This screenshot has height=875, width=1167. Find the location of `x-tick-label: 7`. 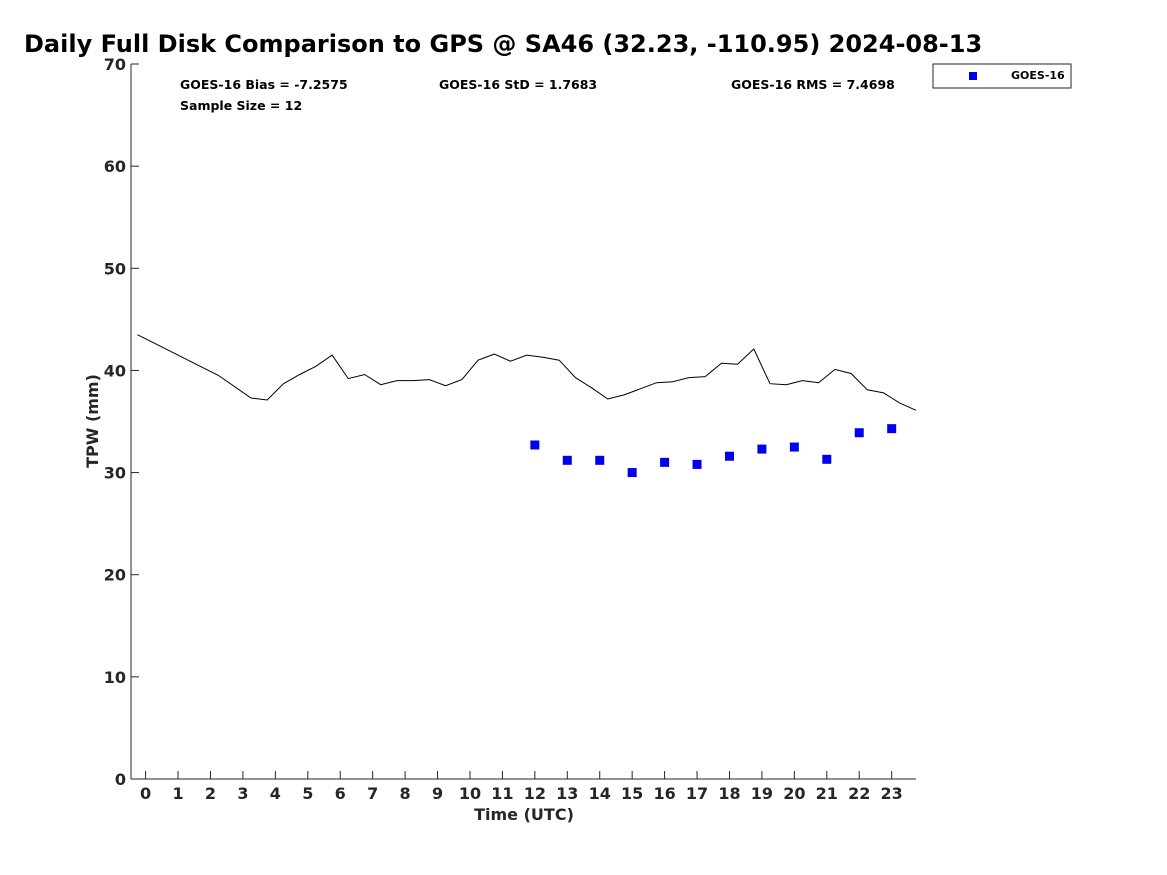

x-tick-label: 7 is located at coordinates (372, 793).